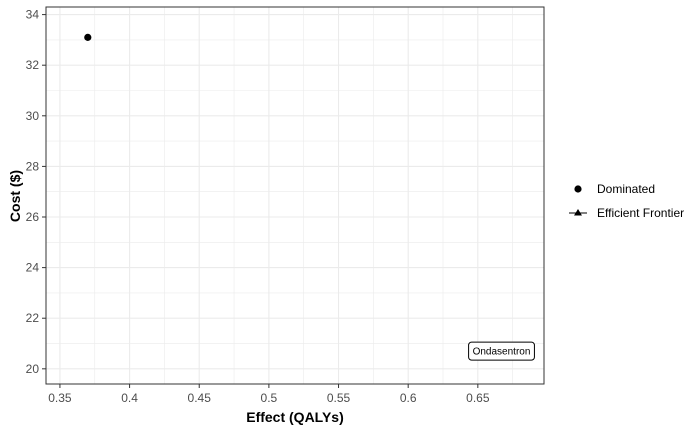 The image size is (700, 432). I want to click on y-tick-label: 28, so click(33, 166).